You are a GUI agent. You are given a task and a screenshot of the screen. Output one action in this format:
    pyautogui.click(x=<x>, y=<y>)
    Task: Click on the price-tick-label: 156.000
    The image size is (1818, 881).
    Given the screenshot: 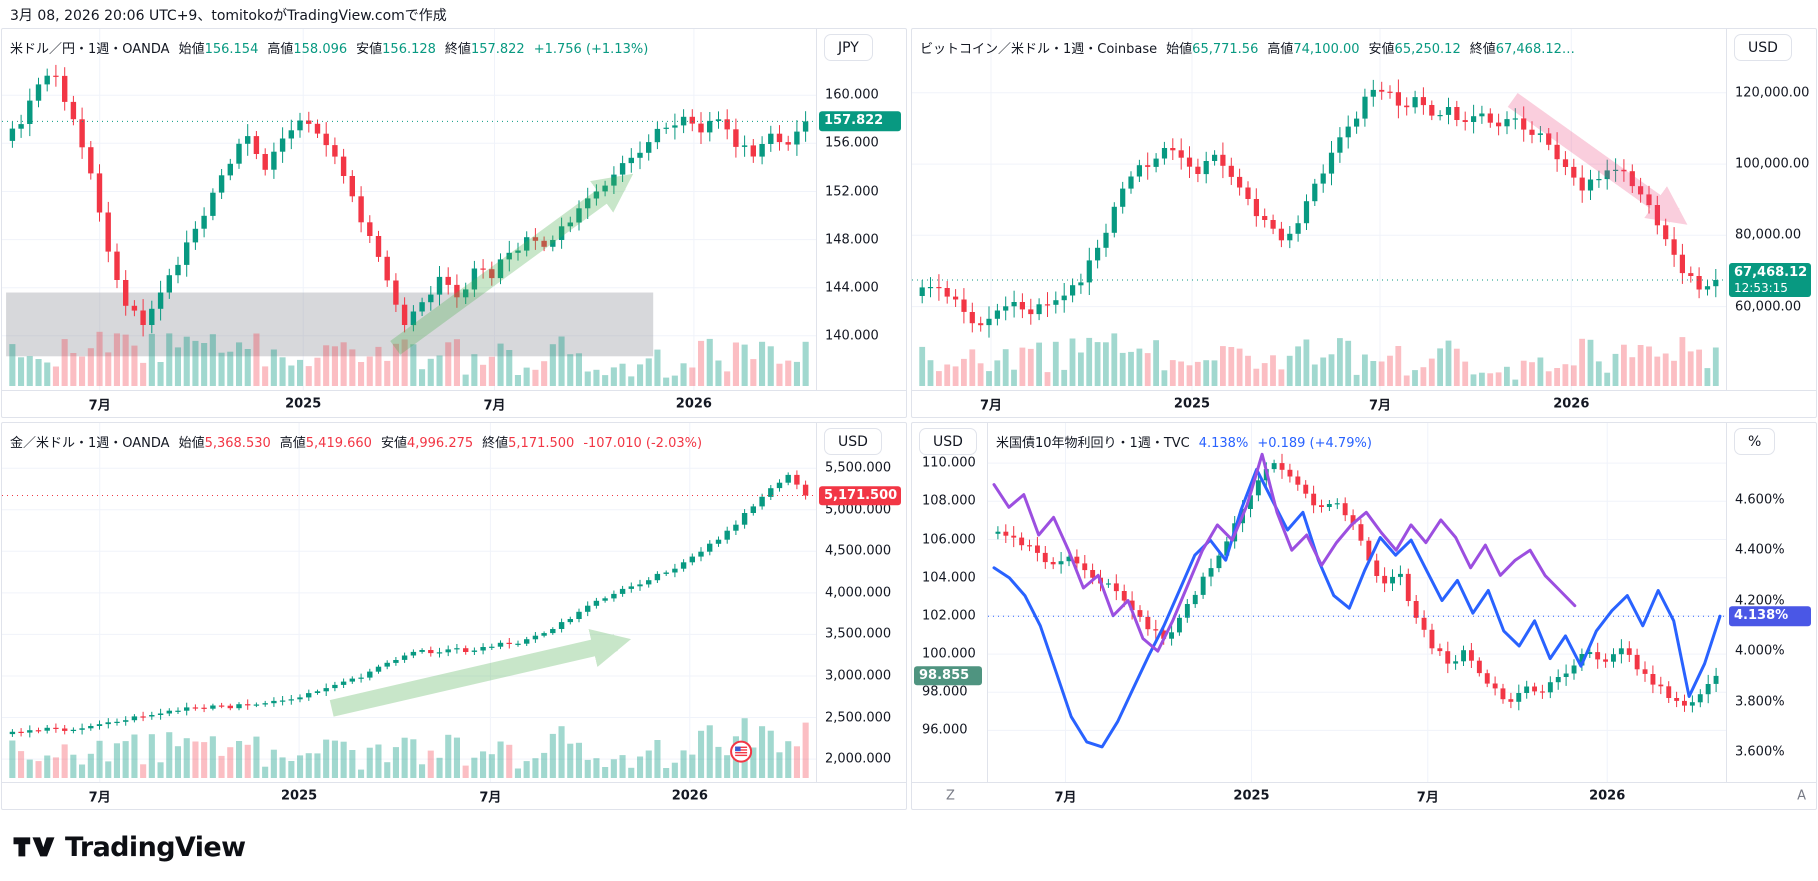 What is the action you would take?
    pyautogui.click(x=852, y=143)
    